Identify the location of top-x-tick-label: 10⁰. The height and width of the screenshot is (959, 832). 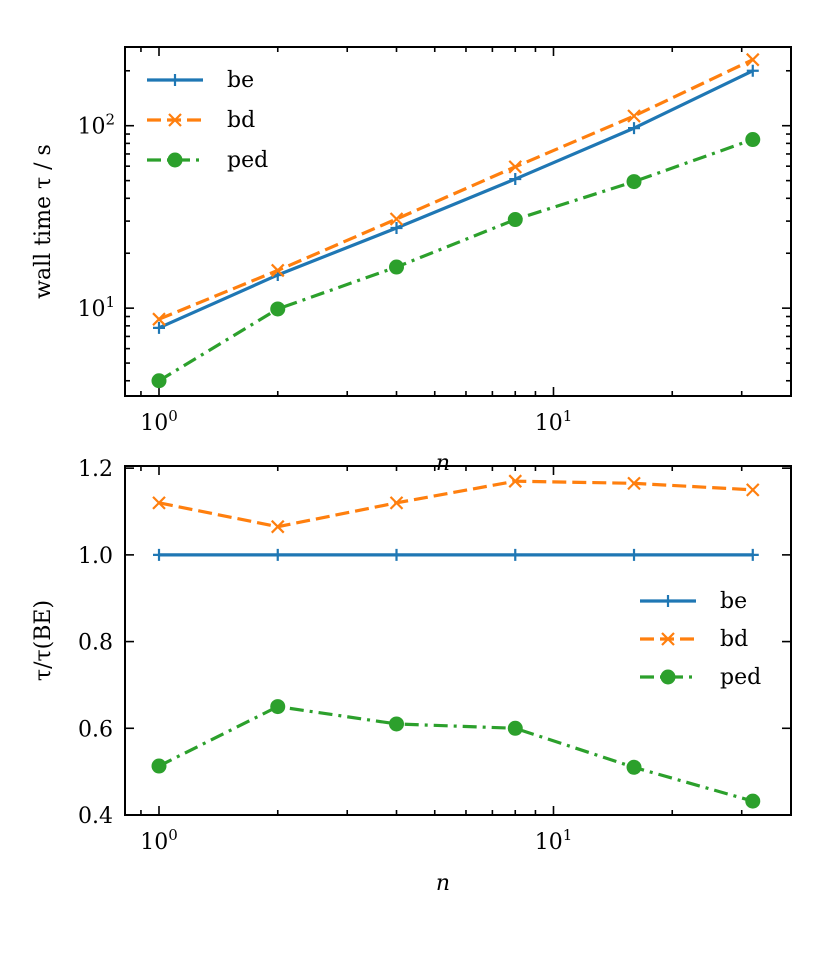
(159, 421).